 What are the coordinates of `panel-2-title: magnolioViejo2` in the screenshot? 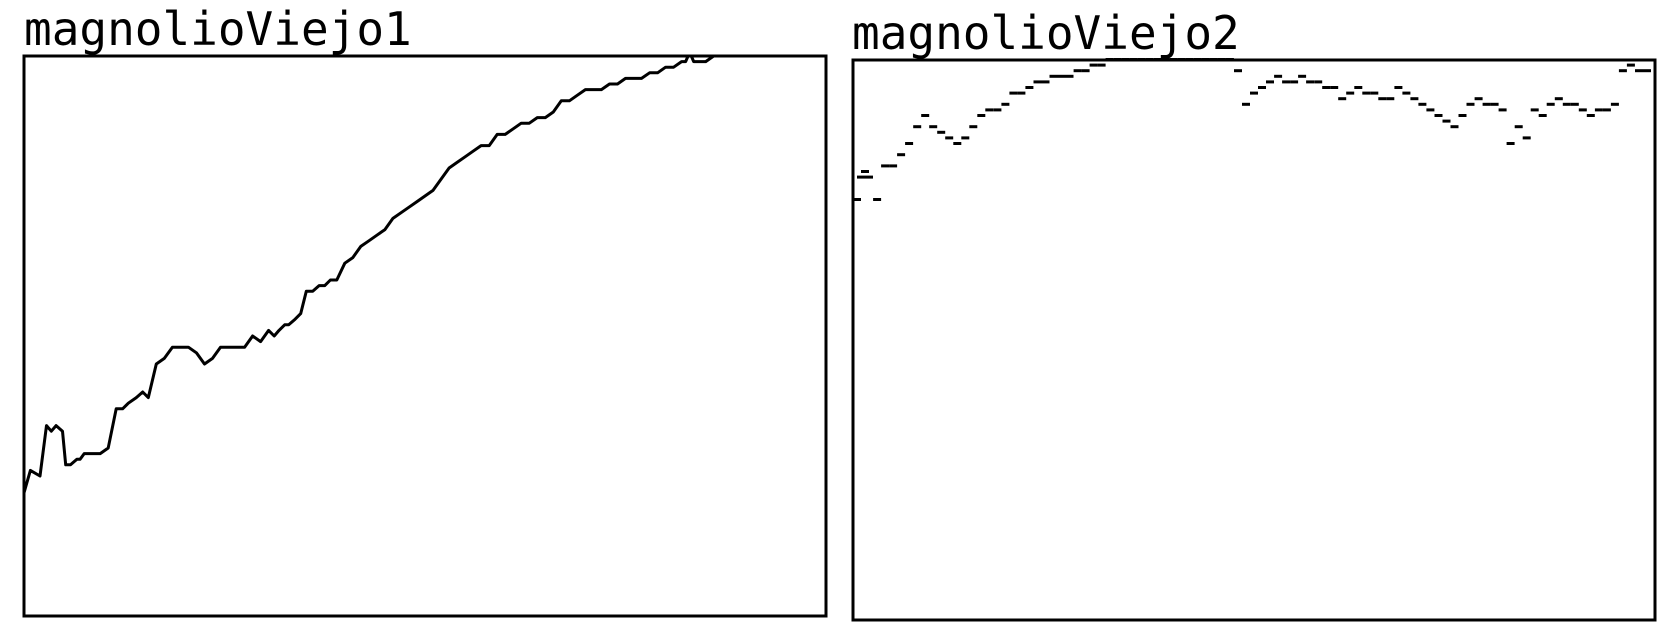 It's located at (1046, 33).